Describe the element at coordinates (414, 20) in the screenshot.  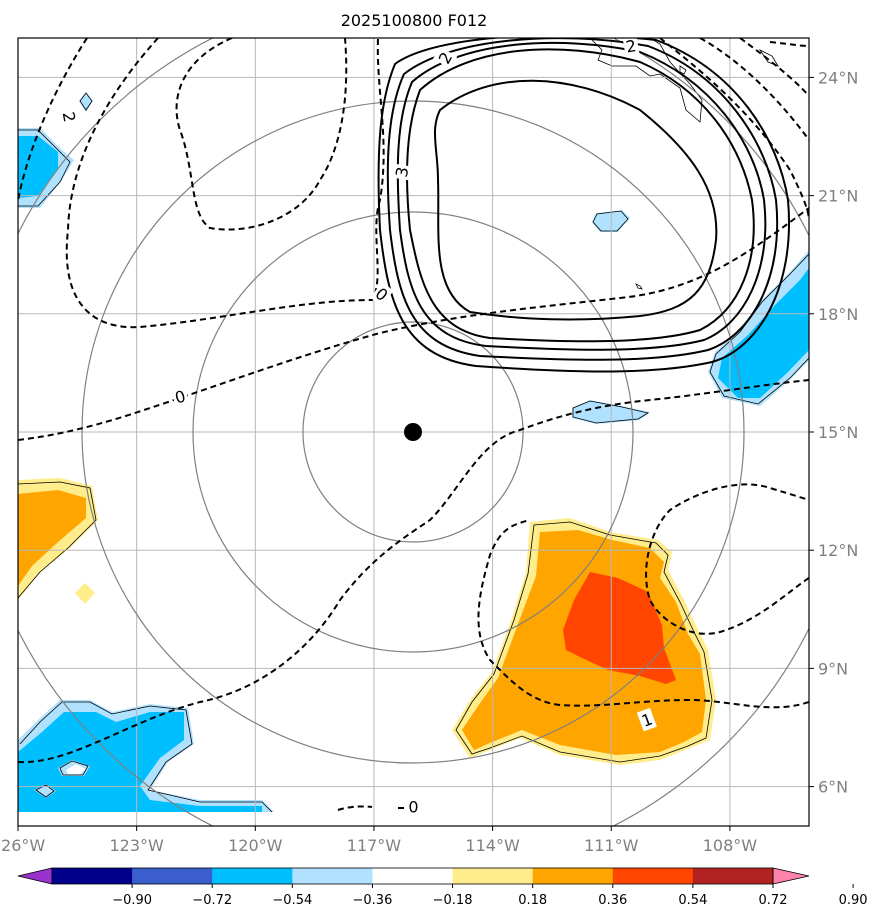
I see `chart-title: 2025100800 F012` at that location.